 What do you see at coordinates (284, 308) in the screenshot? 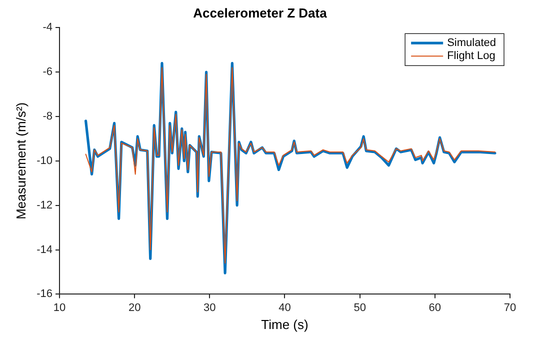
I see `x-tick-label: 40` at bounding box center [284, 308].